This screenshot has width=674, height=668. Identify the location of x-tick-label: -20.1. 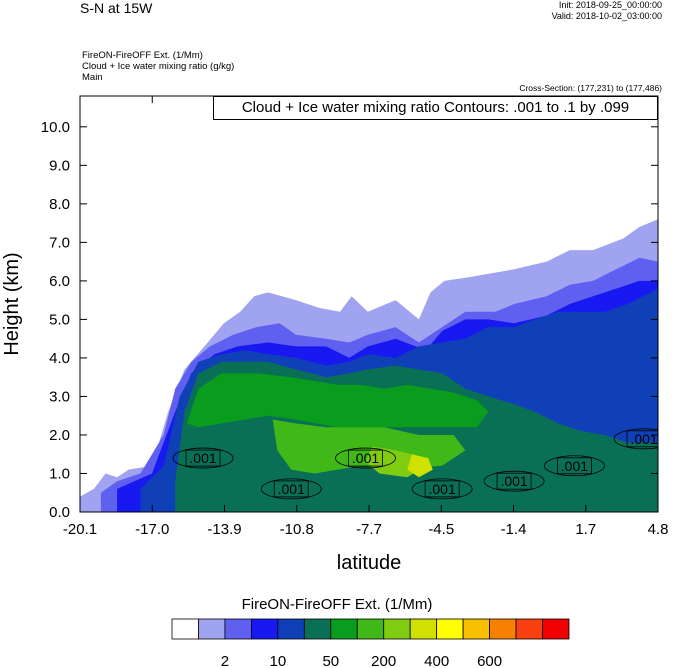
(80, 529).